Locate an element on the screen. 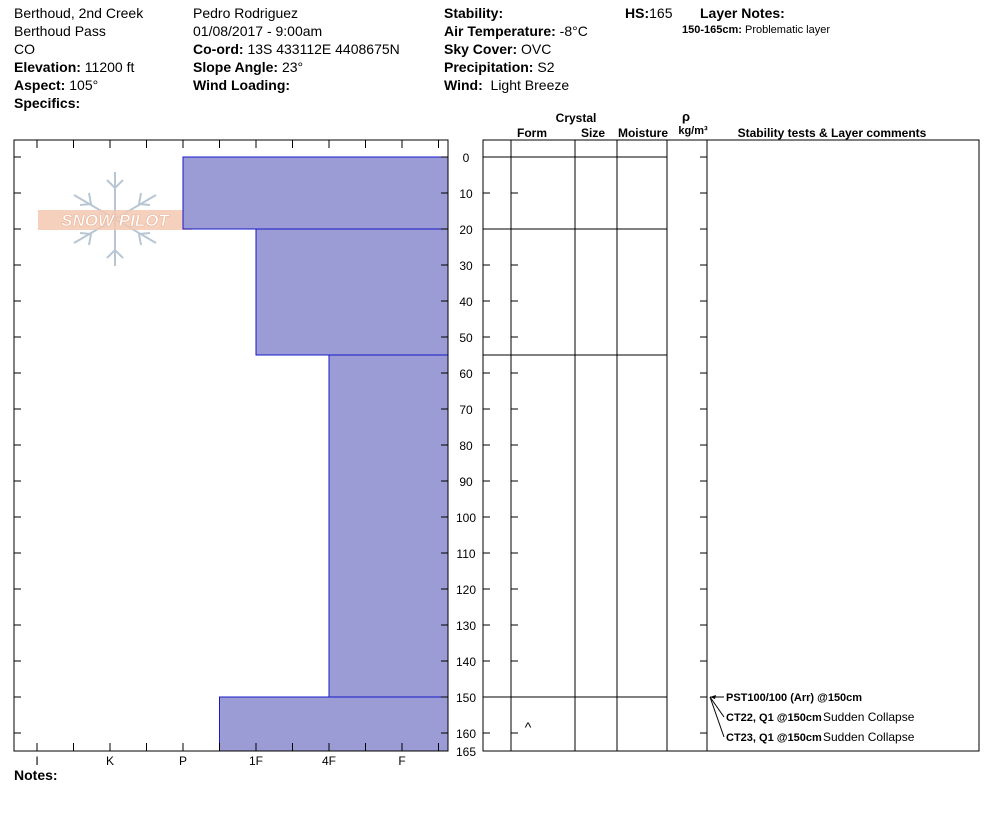 The image size is (994, 840). depth-label: 110 is located at coordinates (465, 554).